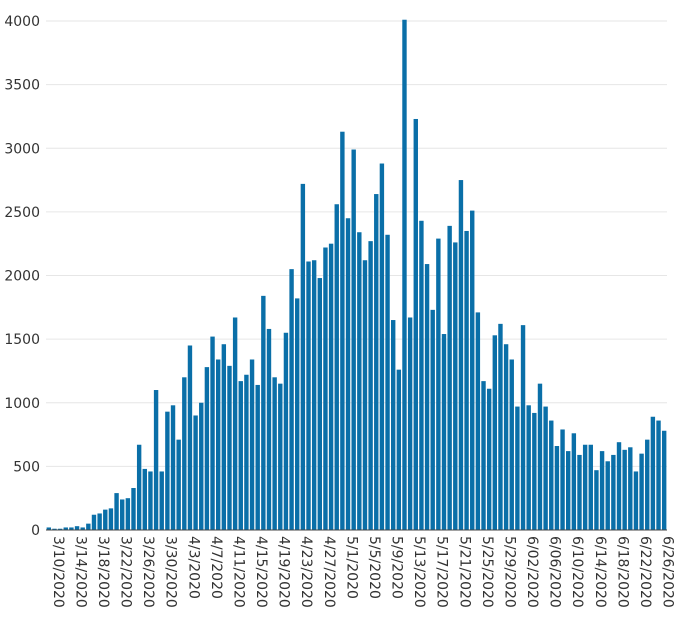  Describe the element at coordinates (80, 572) in the screenshot. I see `x-tick-label: 3/14/2020` at that location.